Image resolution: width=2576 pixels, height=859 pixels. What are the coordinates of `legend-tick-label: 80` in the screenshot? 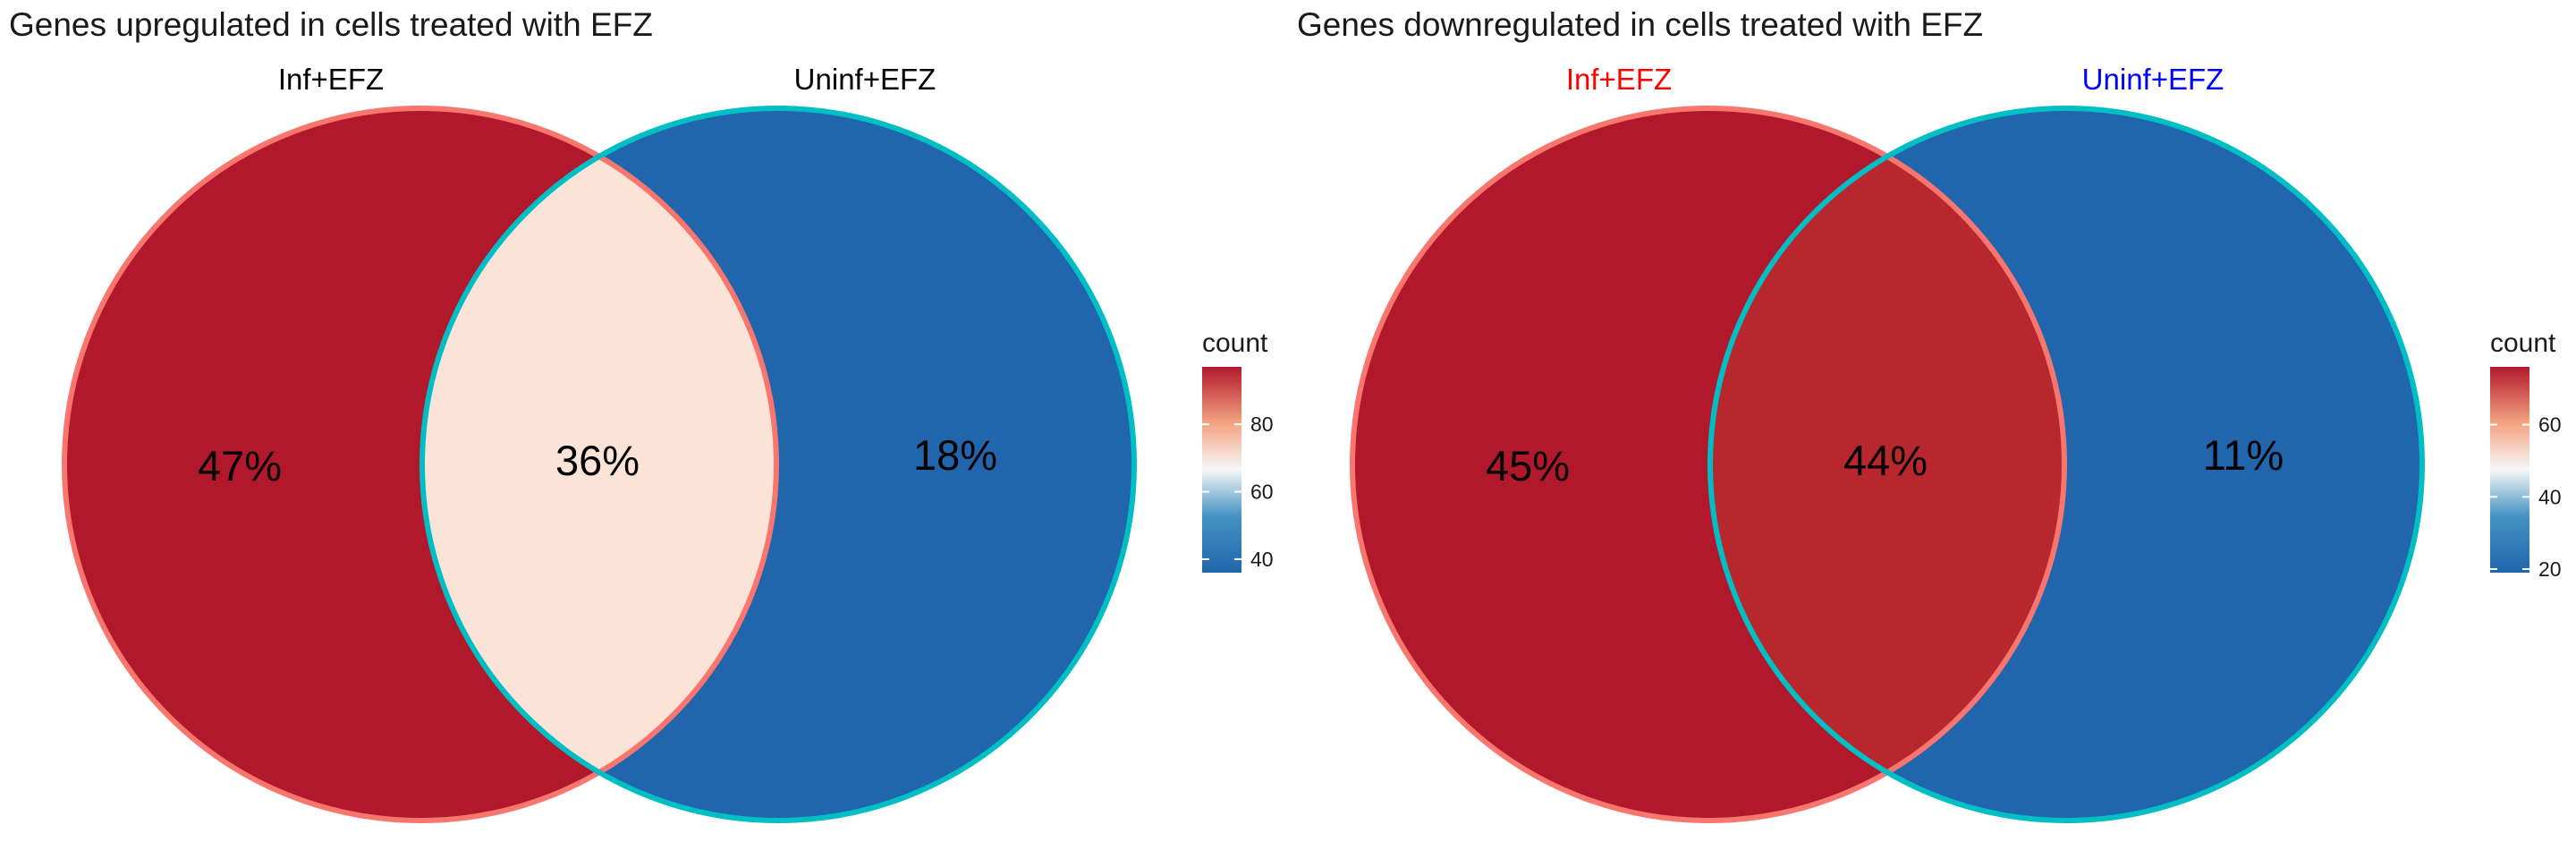 It's located at (1262, 424).